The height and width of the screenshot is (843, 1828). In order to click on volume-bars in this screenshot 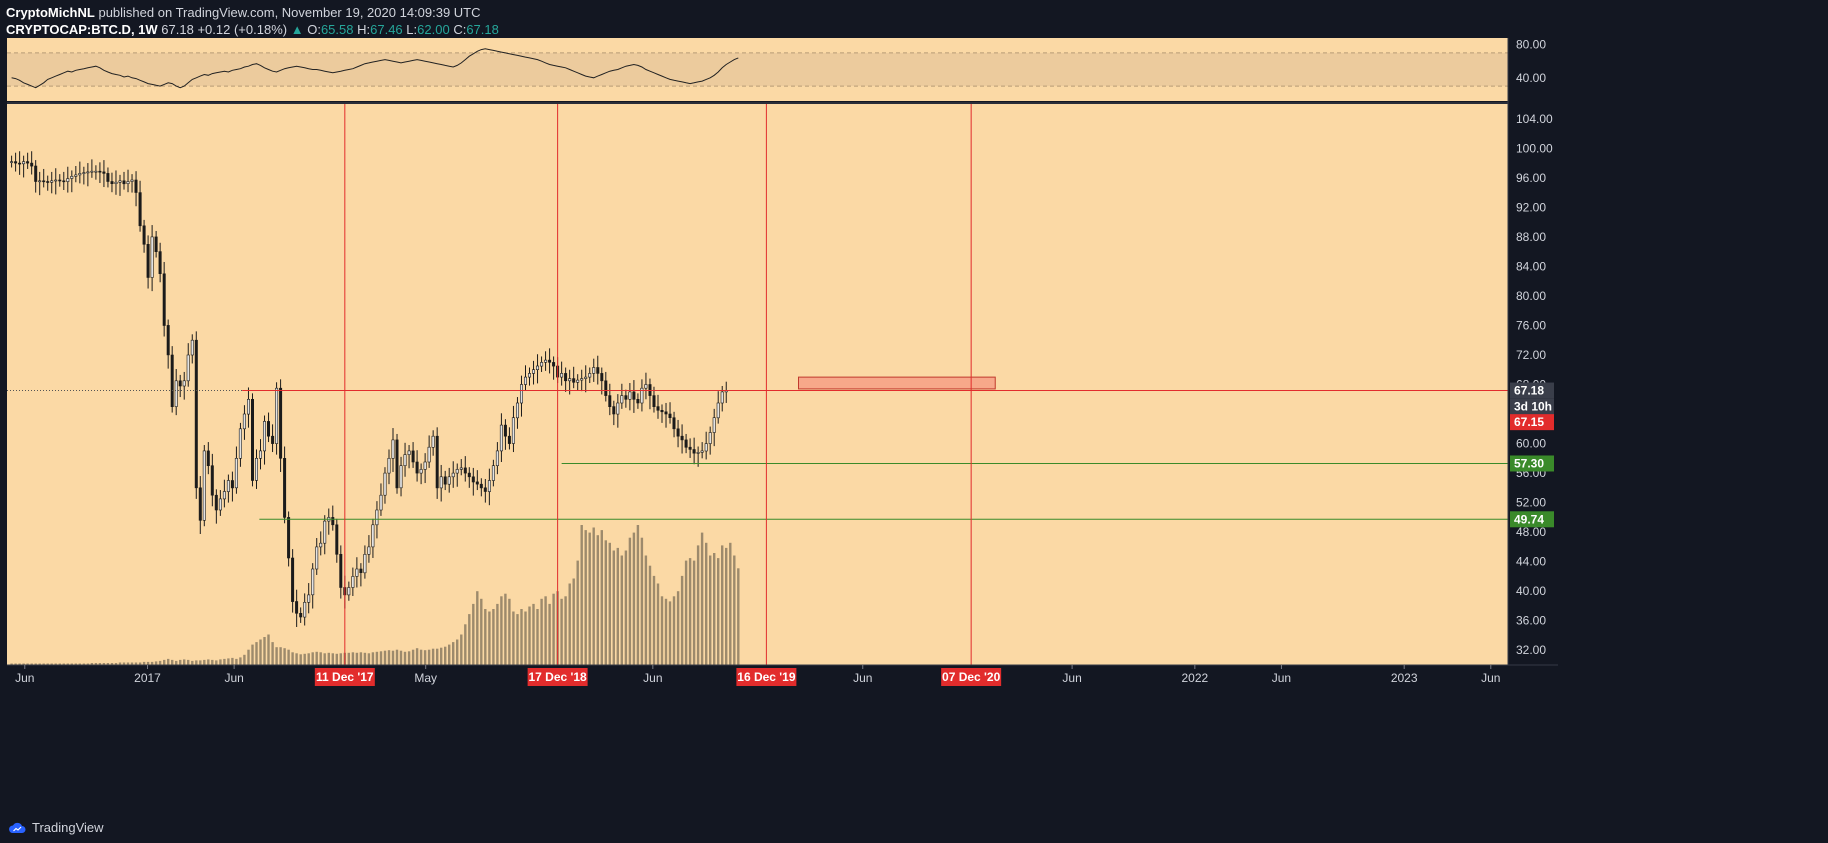, I will do `click(375, 595)`.